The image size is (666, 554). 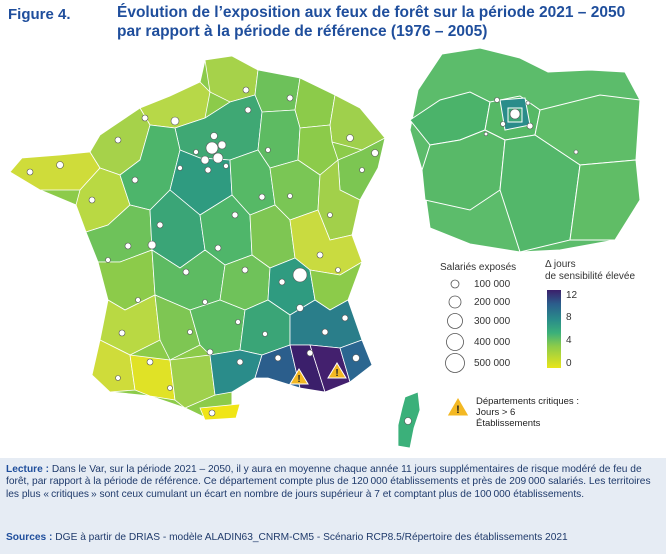 I want to click on ile-de-france-inset, so click(x=525, y=150).